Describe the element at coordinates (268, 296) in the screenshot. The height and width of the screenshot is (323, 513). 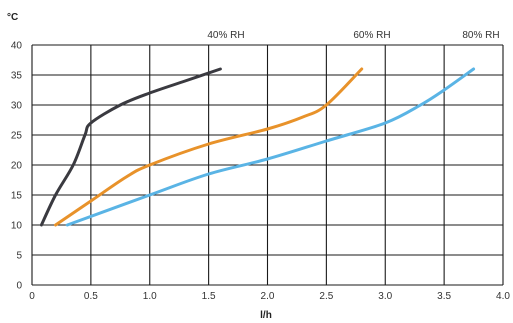
I see `x-tick-label: 2.0` at that location.